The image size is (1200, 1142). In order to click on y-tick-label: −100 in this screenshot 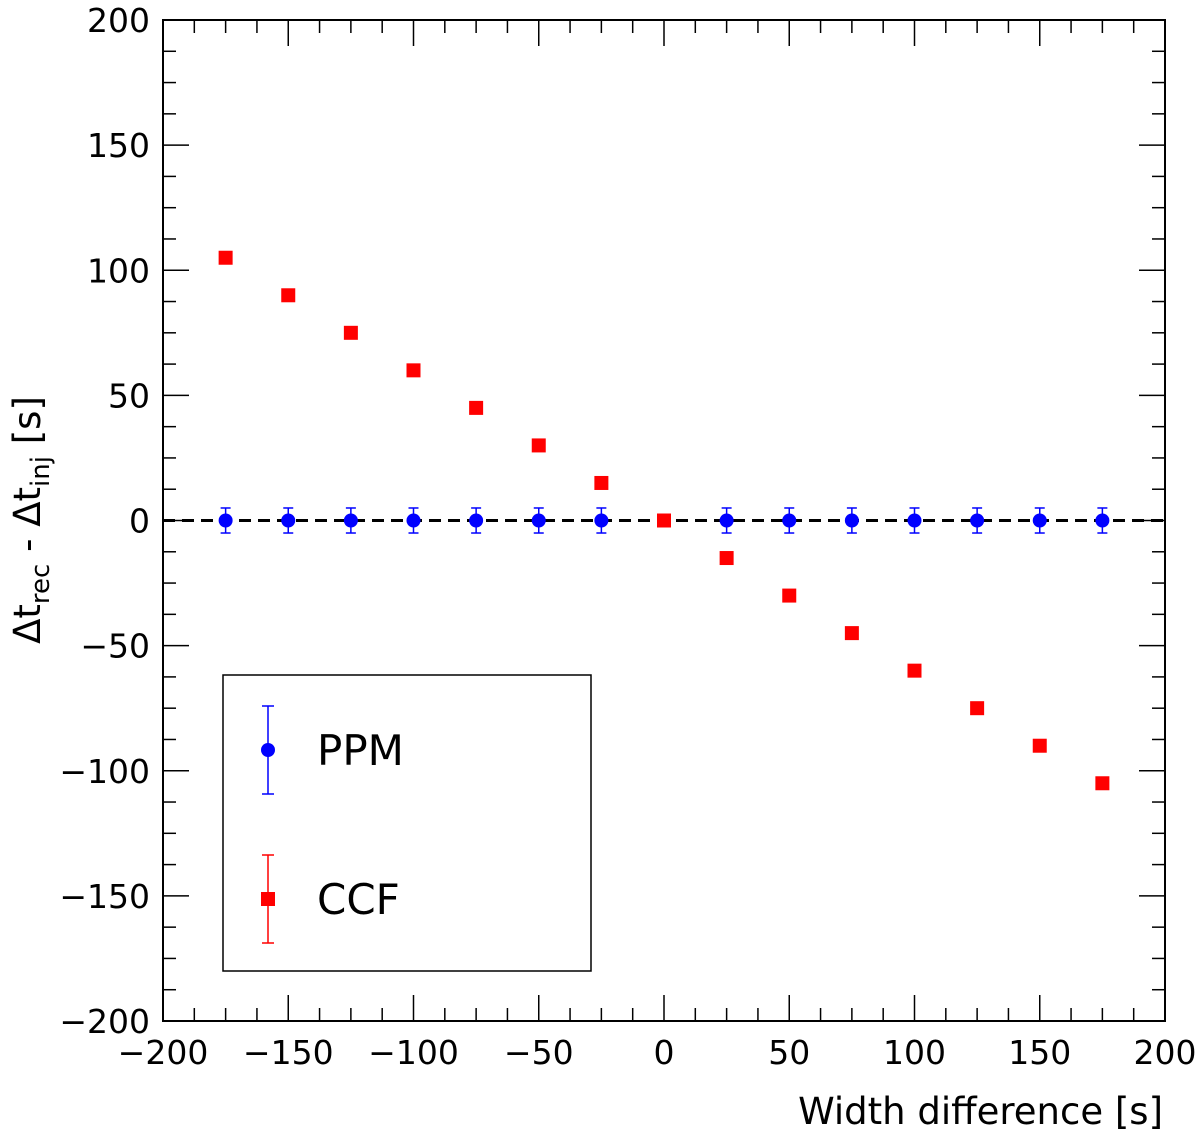, I will do `click(104, 771)`.